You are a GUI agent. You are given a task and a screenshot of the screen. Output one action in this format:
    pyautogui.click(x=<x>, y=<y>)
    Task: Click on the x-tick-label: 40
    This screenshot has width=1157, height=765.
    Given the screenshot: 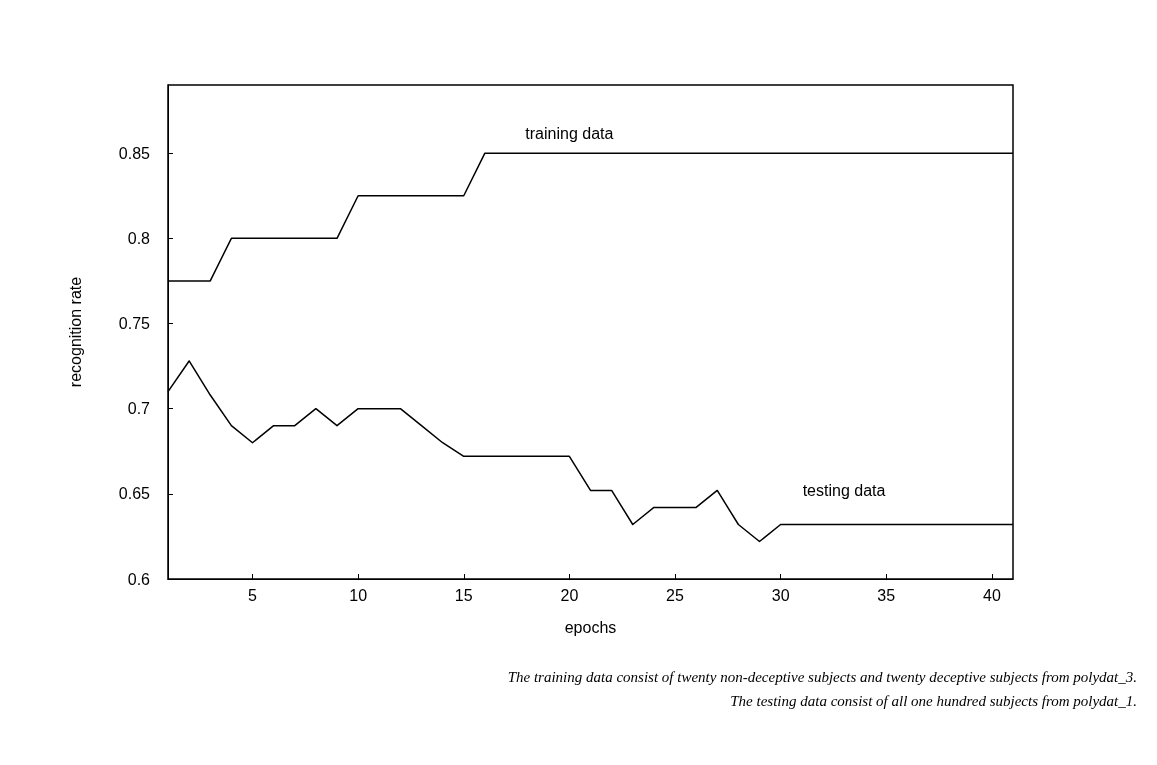 What is the action you would take?
    pyautogui.click(x=991, y=595)
    